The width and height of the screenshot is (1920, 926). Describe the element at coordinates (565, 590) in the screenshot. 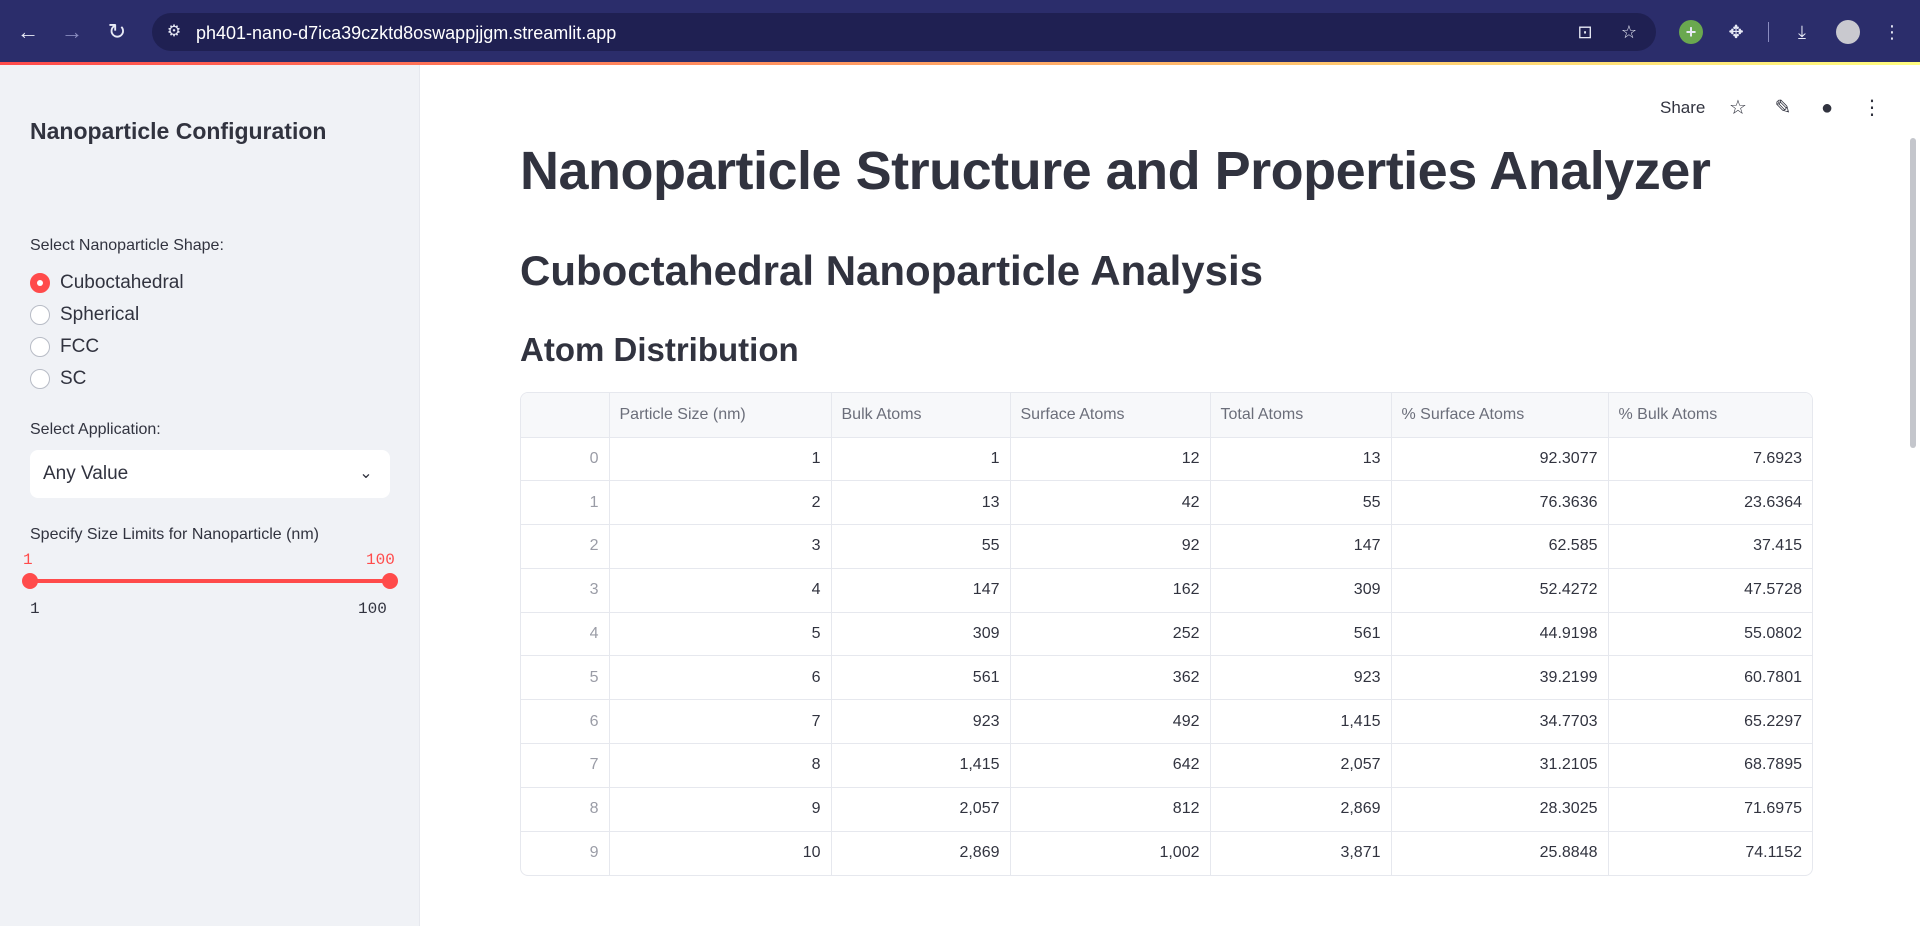

I see `row-index-cell: 3` at that location.